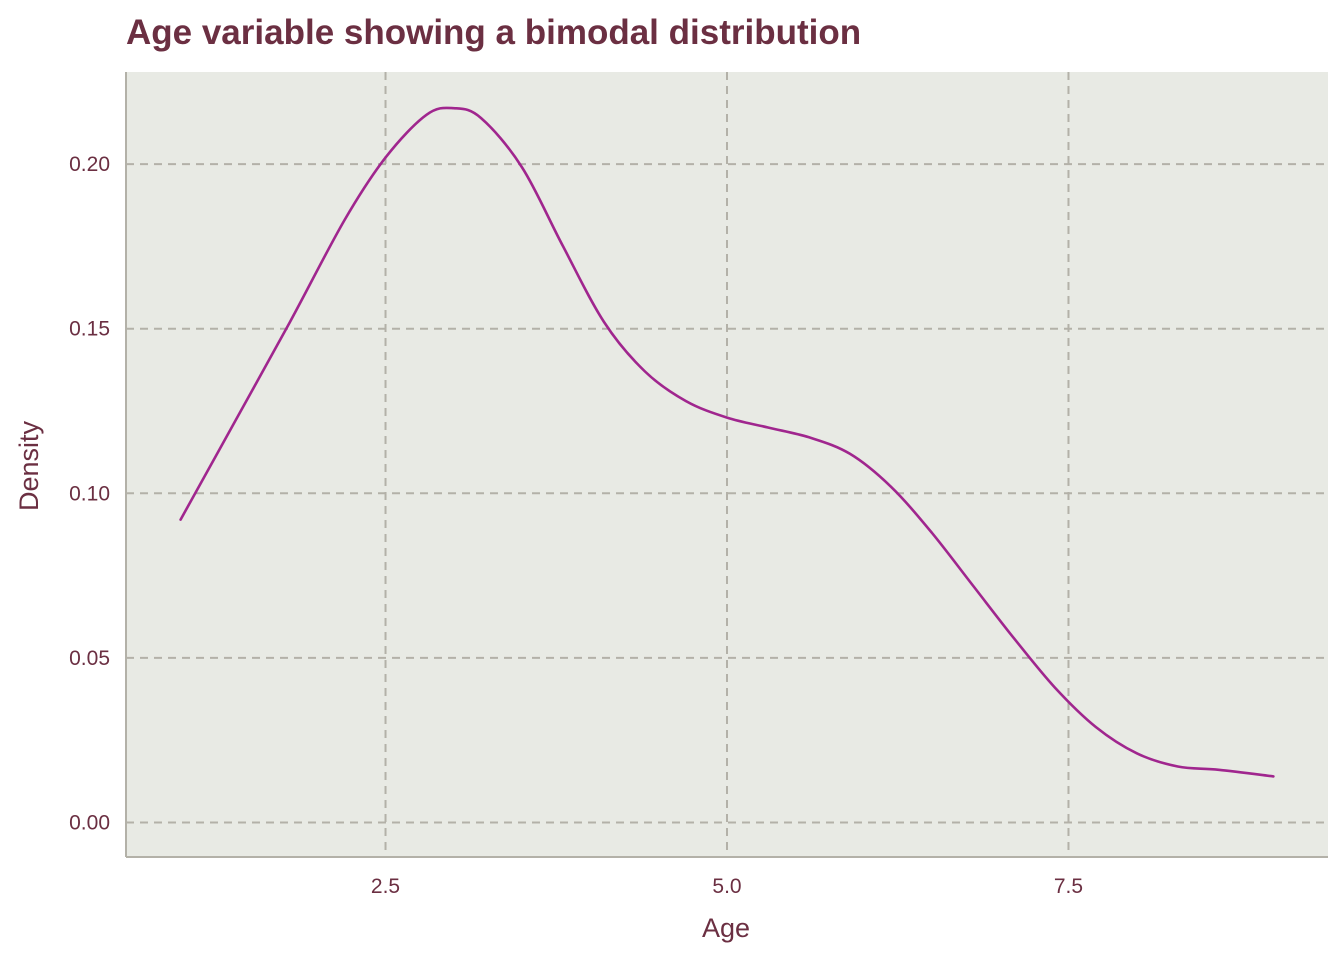 The width and height of the screenshot is (1344, 960). Describe the element at coordinates (89, 658) in the screenshot. I see `y-tick-label: 0.05` at that location.